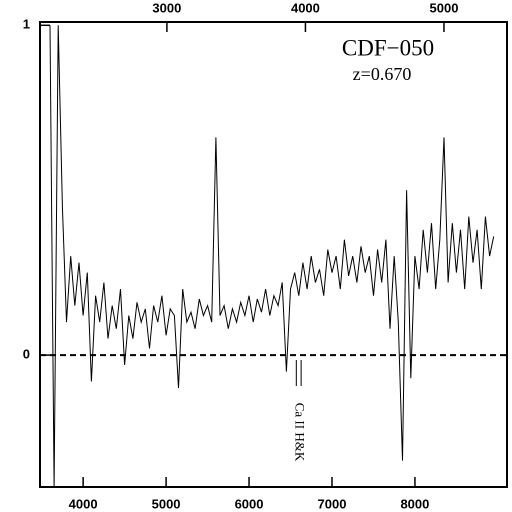 This screenshot has width=512, height=512. I want to click on x2-tick-label: 4000, so click(305, 7).